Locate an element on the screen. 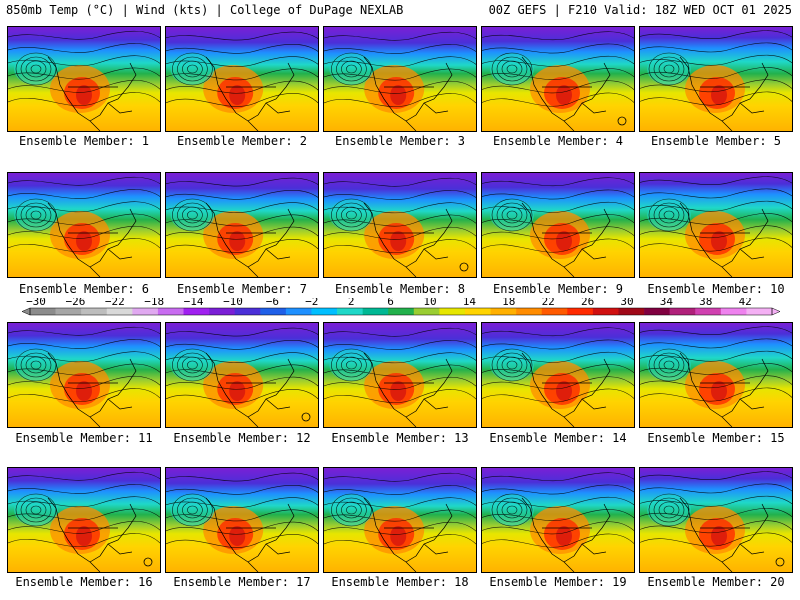  colorbar-tick-label: −30 is located at coordinates (36, 303).